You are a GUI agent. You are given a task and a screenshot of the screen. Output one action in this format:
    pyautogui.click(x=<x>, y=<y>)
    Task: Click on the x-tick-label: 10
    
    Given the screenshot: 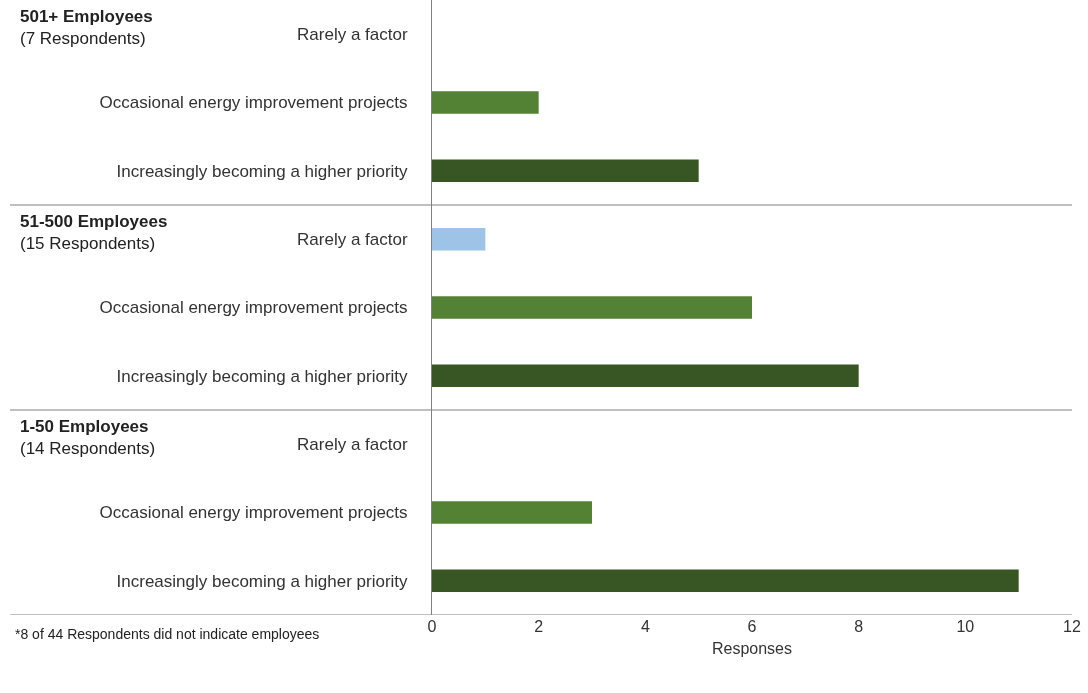 What is the action you would take?
    pyautogui.click(x=965, y=626)
    